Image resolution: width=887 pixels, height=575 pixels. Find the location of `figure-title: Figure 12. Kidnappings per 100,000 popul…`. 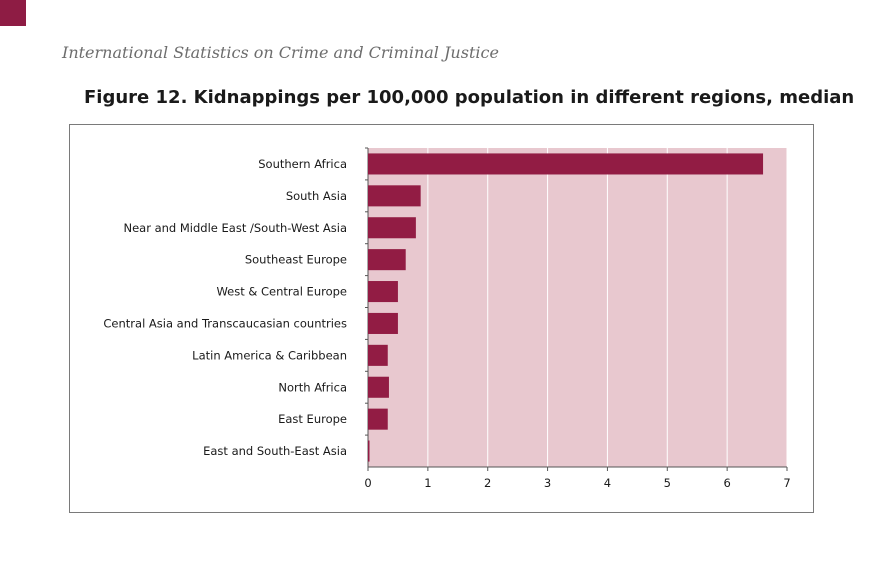

figure-title: Figure 12. Kidnappings per 100,000 popul… is located at coordinates (469, 97).